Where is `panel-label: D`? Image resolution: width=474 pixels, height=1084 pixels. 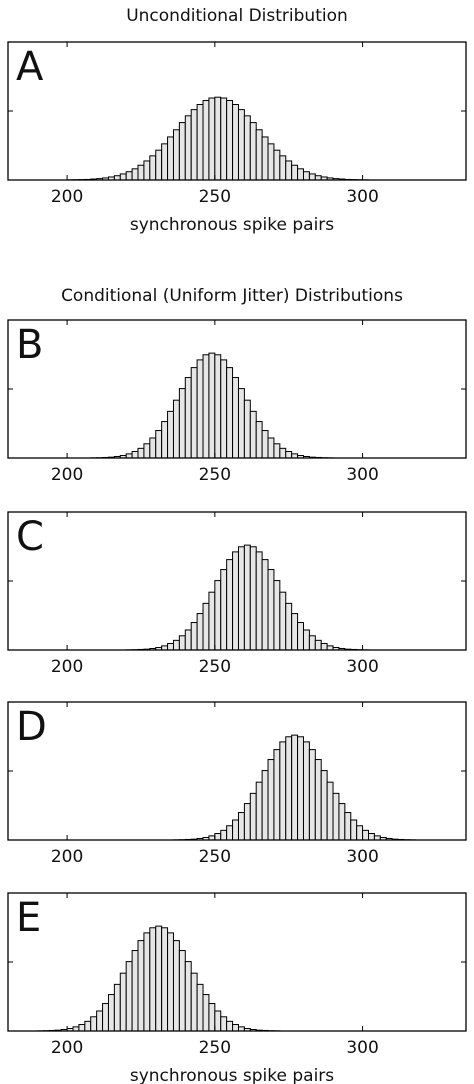
panel-label: D is located at coordinates (31, 727).